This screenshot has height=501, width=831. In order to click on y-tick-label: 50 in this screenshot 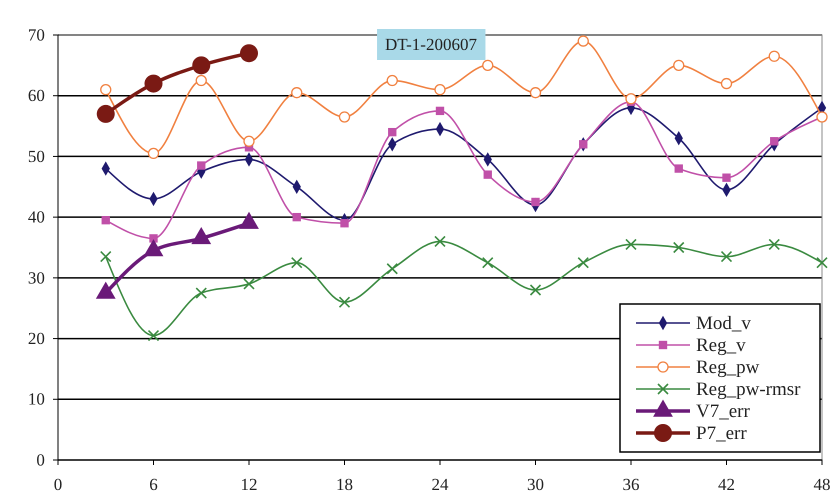, I will do `click(36, 156)`.